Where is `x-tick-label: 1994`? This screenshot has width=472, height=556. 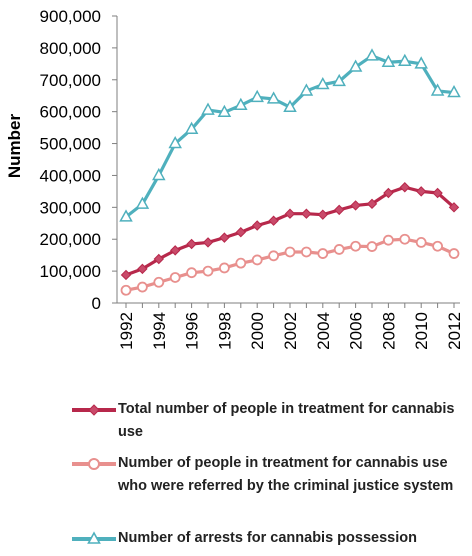 x-tick-label: 1994 is located at coordinates (159, 331).